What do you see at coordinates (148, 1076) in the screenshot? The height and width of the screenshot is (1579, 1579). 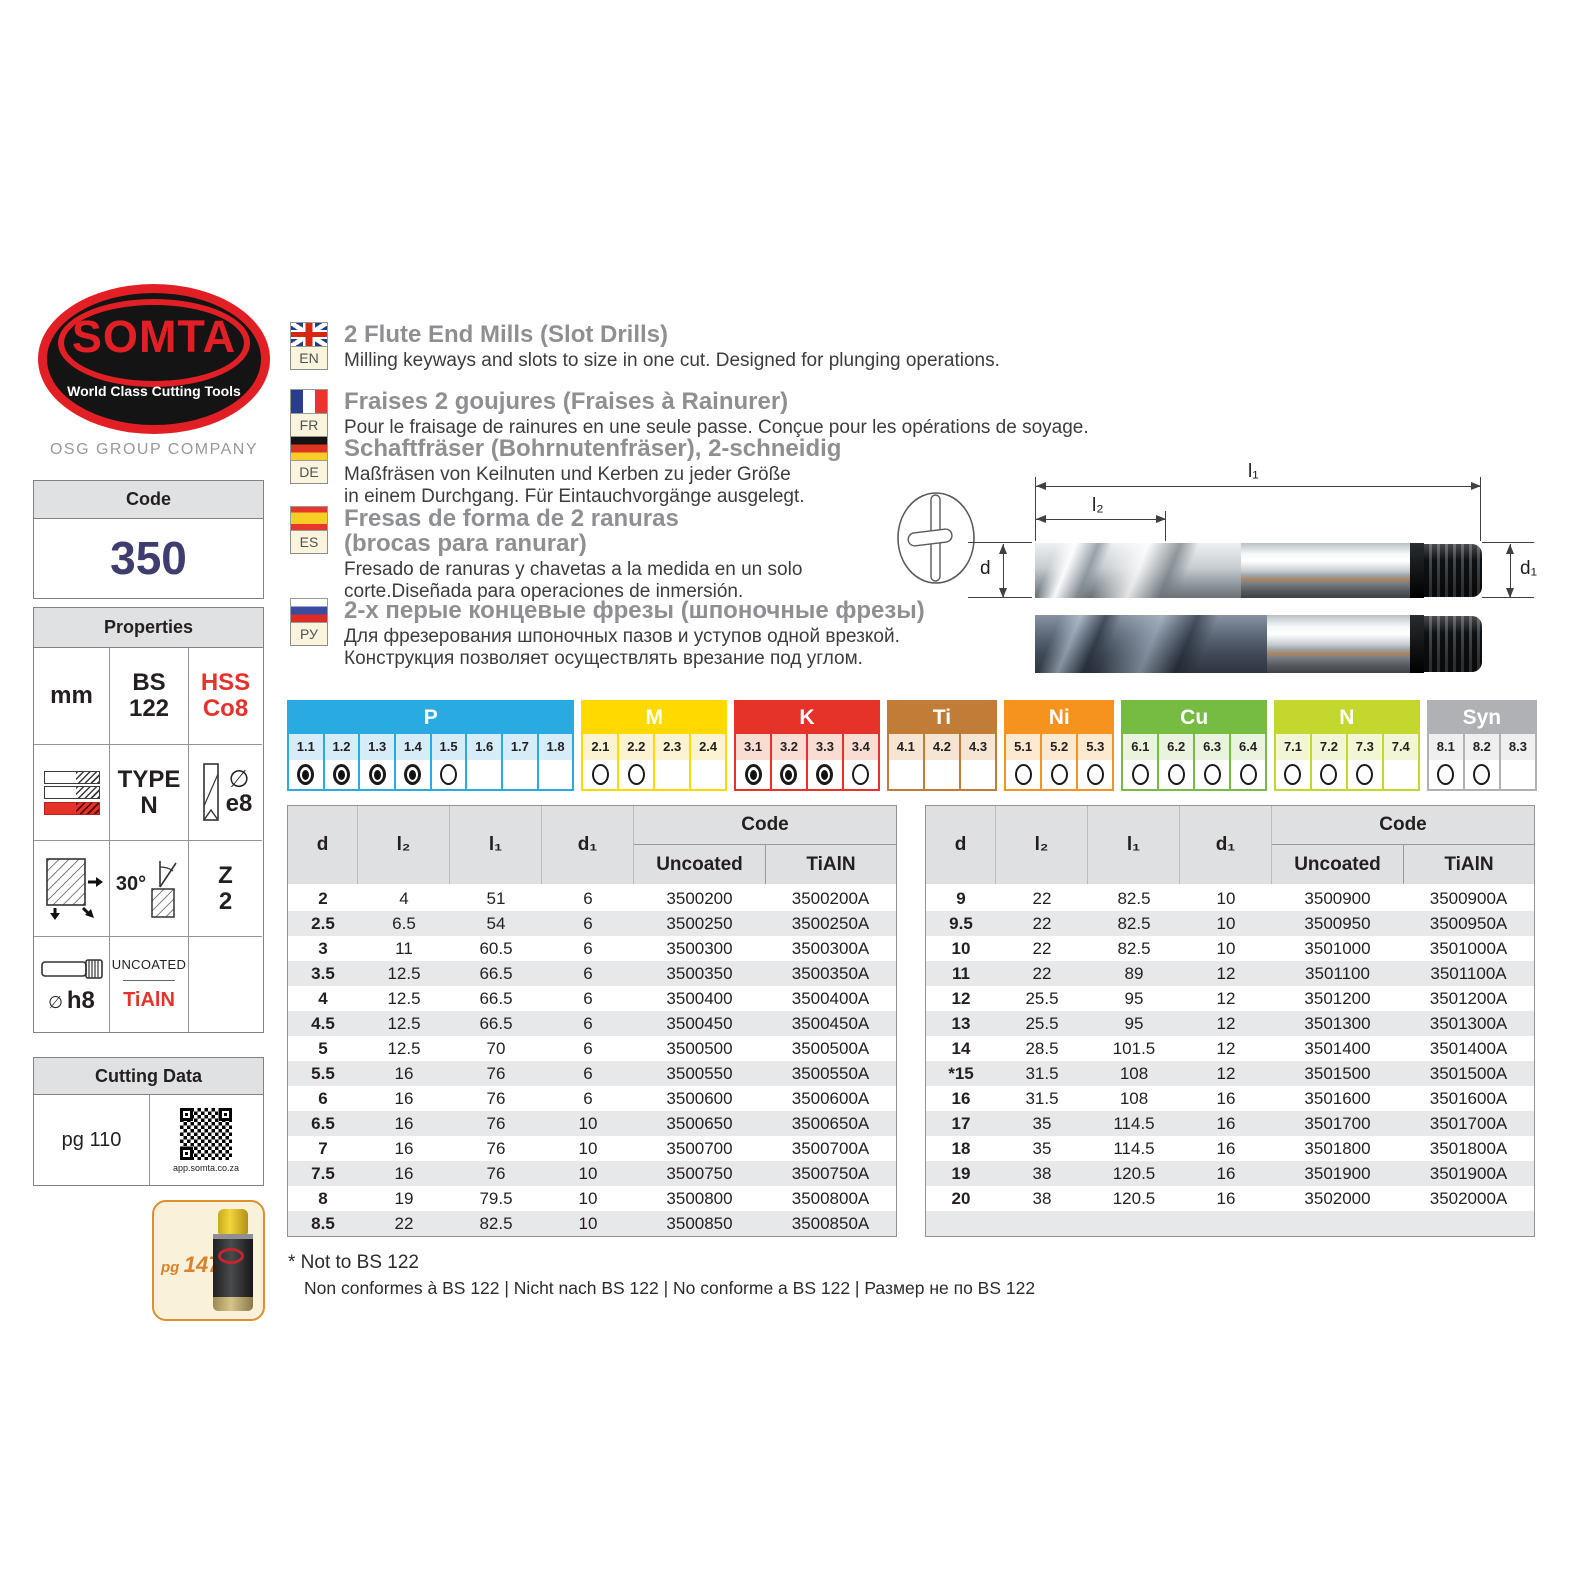 I see `cutting-data-title: Cutting Data` at bounding box center [148, 1076].